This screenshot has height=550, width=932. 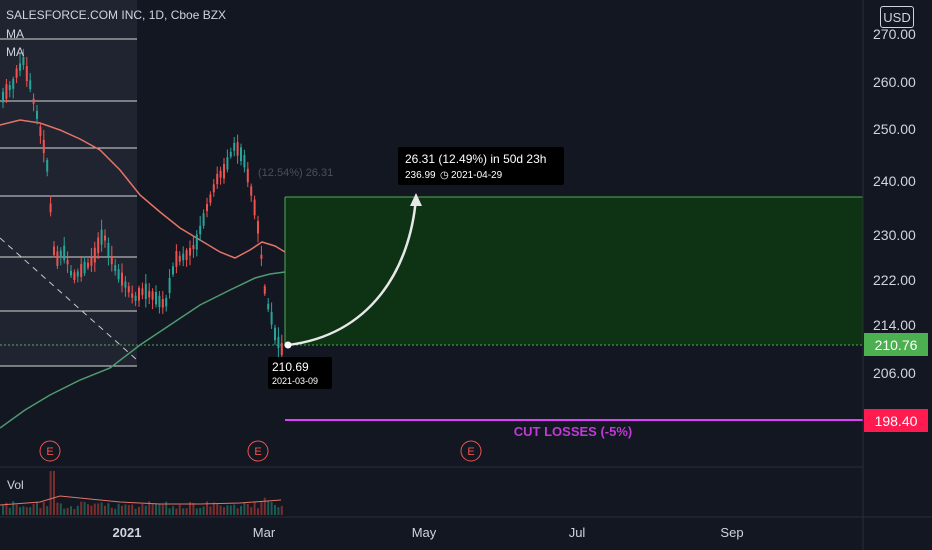 I want to click on price-tick: 222.00, so click(x=894, y=280).